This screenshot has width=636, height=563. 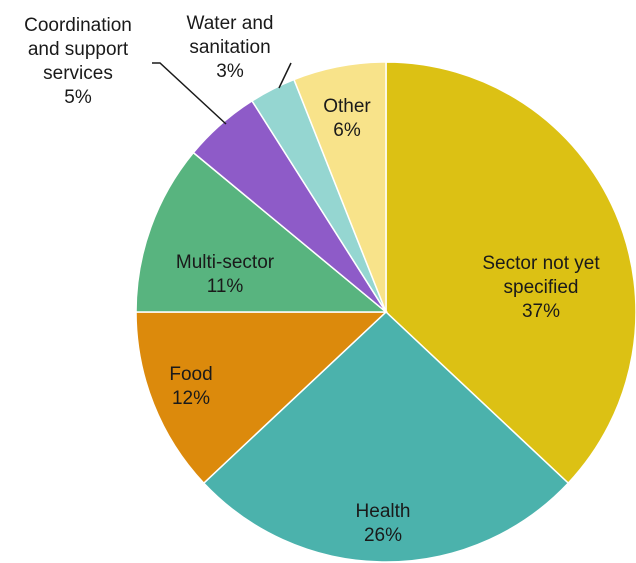 What do you see at coordinates (190, 374) in the screenshot?
I see `slice-name-label: Food` at bounding box center [190, 374].